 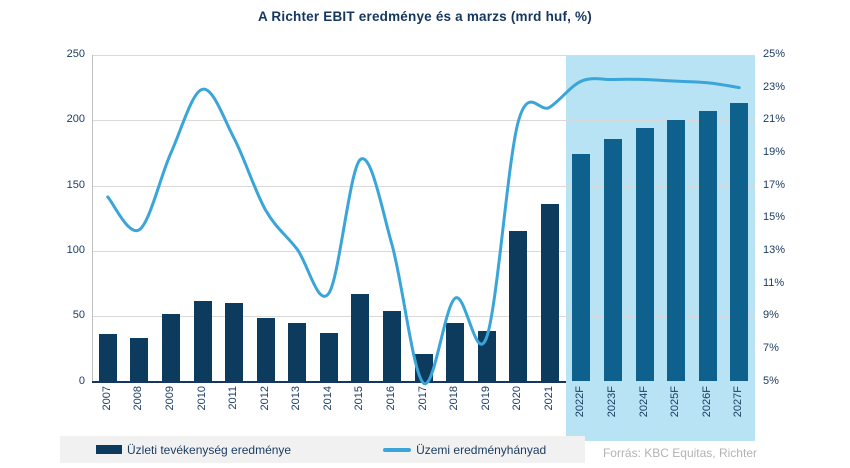 I want to click on bar-2025F, so click(x=676, y=251).